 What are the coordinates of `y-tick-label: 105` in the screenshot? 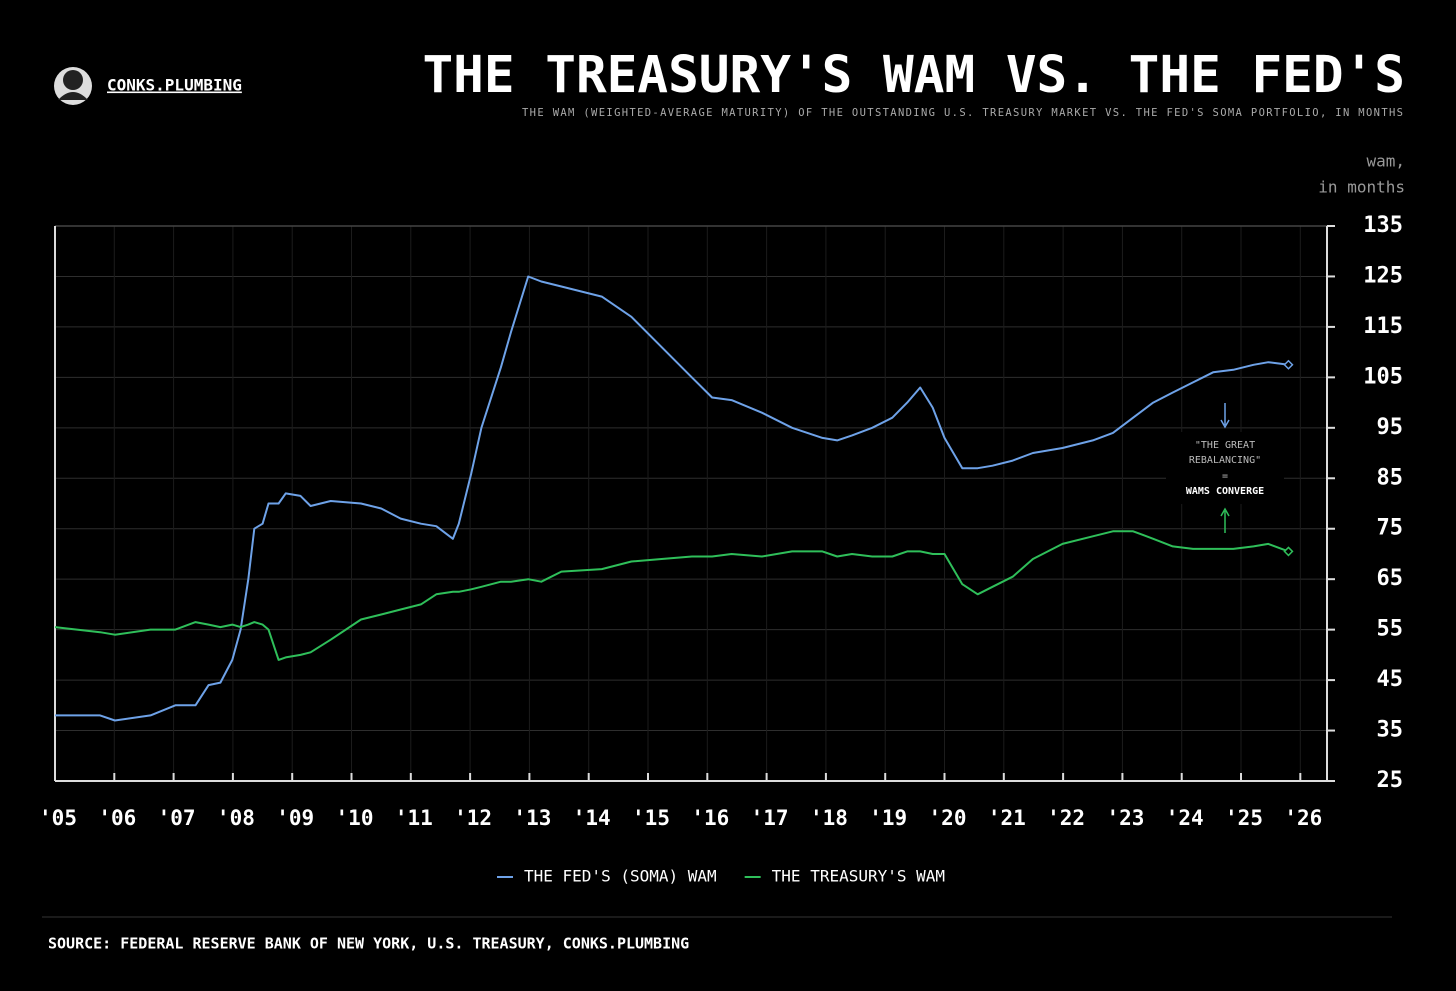 It's located at (1383, 376).